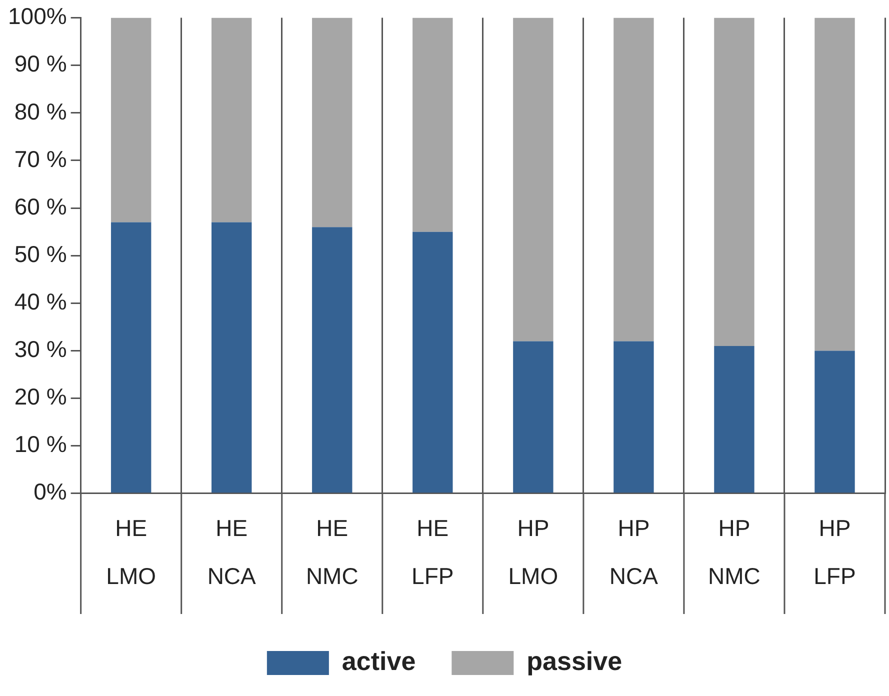  What do you see at coordinates (40, 444) in the screenshot?
I see `y-tick-label: 10 %` at bounding box center [40, 444].